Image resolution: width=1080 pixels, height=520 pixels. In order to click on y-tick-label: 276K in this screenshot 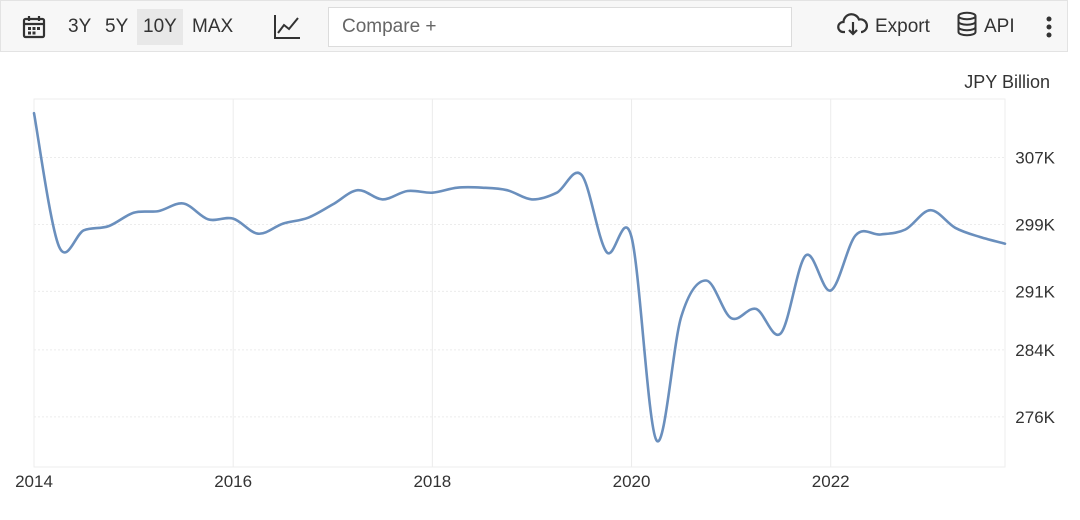, I will do `click(1035, 417)`.